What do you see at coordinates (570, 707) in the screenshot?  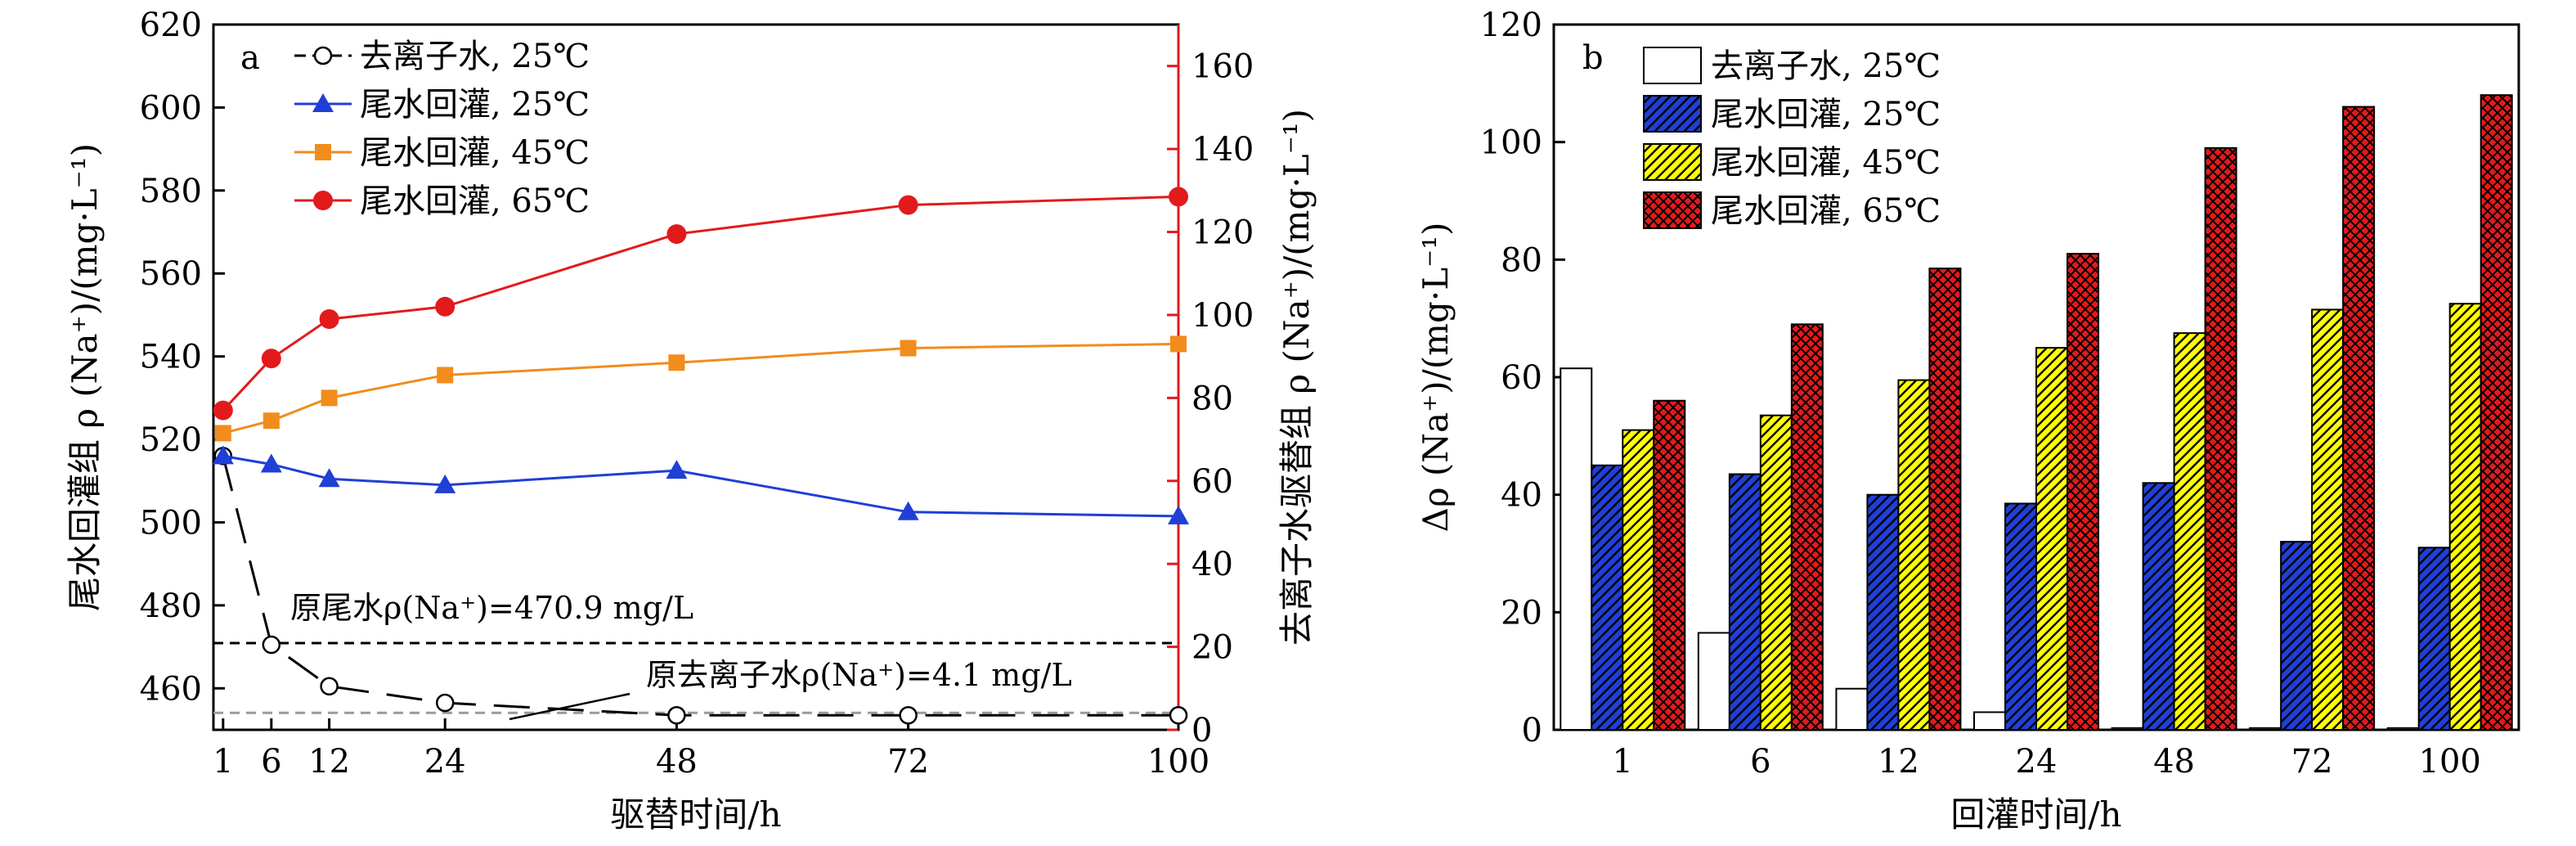 I see `annotation-leader-line` at bounding box center [570, 707].